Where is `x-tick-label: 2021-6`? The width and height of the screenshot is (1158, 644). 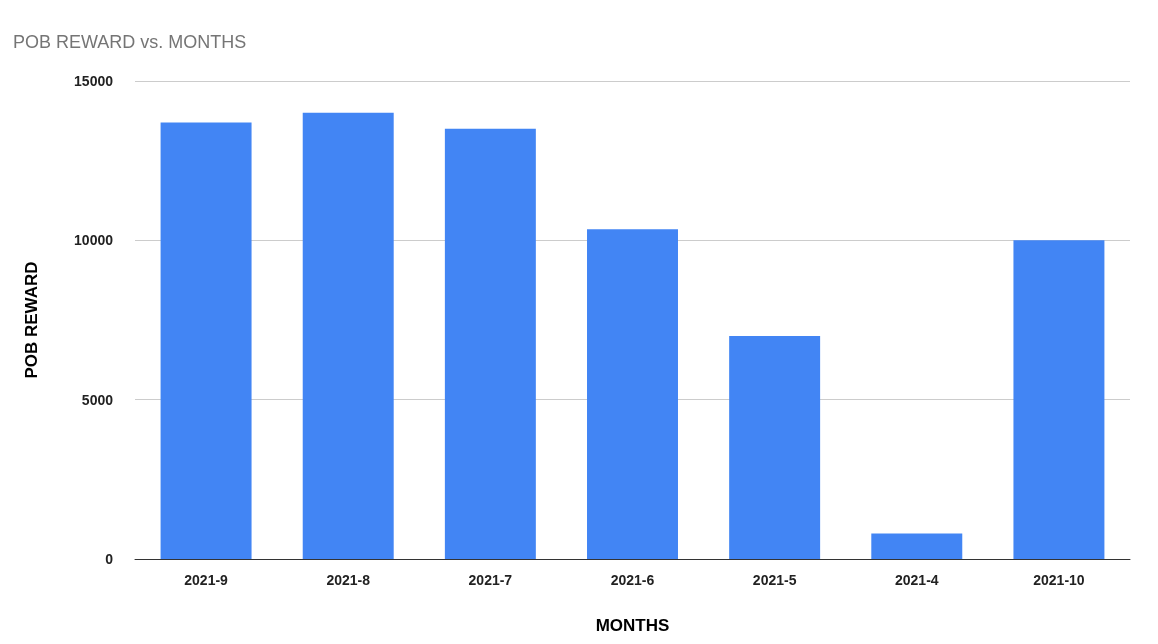
x-tick-label: 2021-6 is located at coordinates (632, 580).